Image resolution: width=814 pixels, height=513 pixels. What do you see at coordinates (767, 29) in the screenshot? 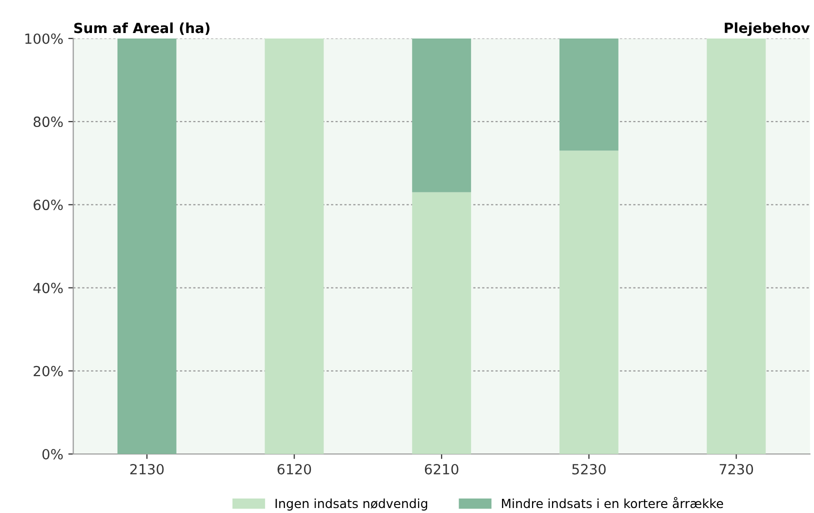
I see `legend-title: Plejebehov` at bounding box center [767, 29].